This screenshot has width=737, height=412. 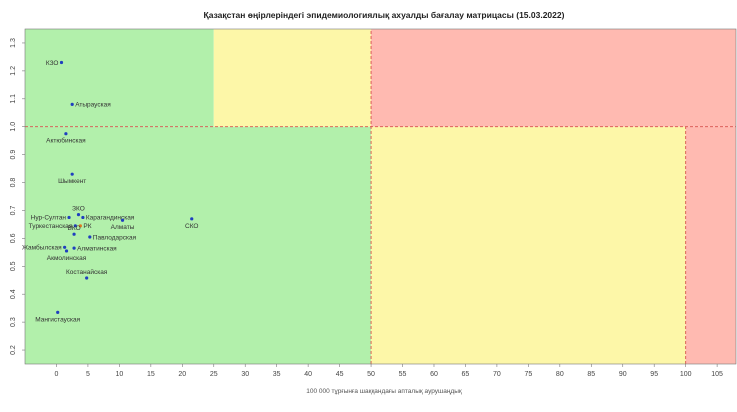 I want to click on data-point-label-15: Алматинская, so click(x=97, y=248).